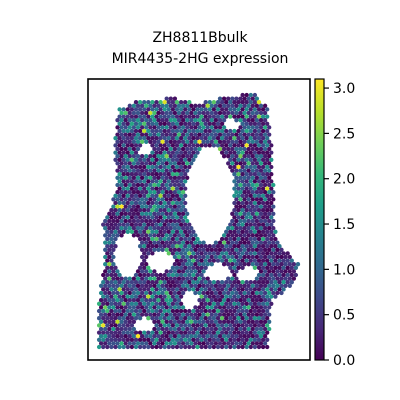  What do you see at coordinates (344, 89) in the screenshot?
I see `colorbar-tick-label: 3.0` at bounding box center [344, 89].